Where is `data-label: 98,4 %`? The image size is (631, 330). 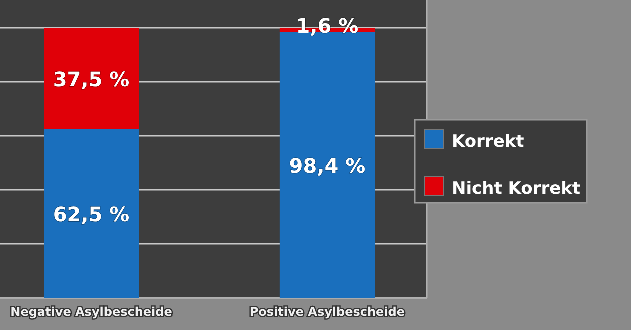 data-label: 98,4 % is located at coordinates (327, 166).